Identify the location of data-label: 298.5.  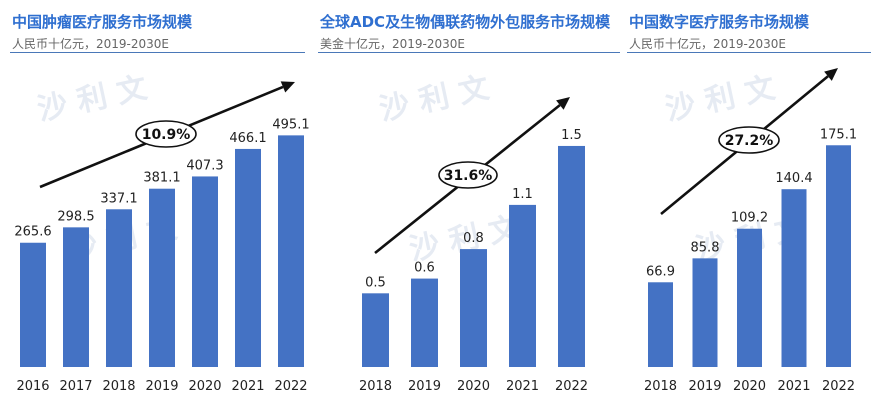
(75, 216).